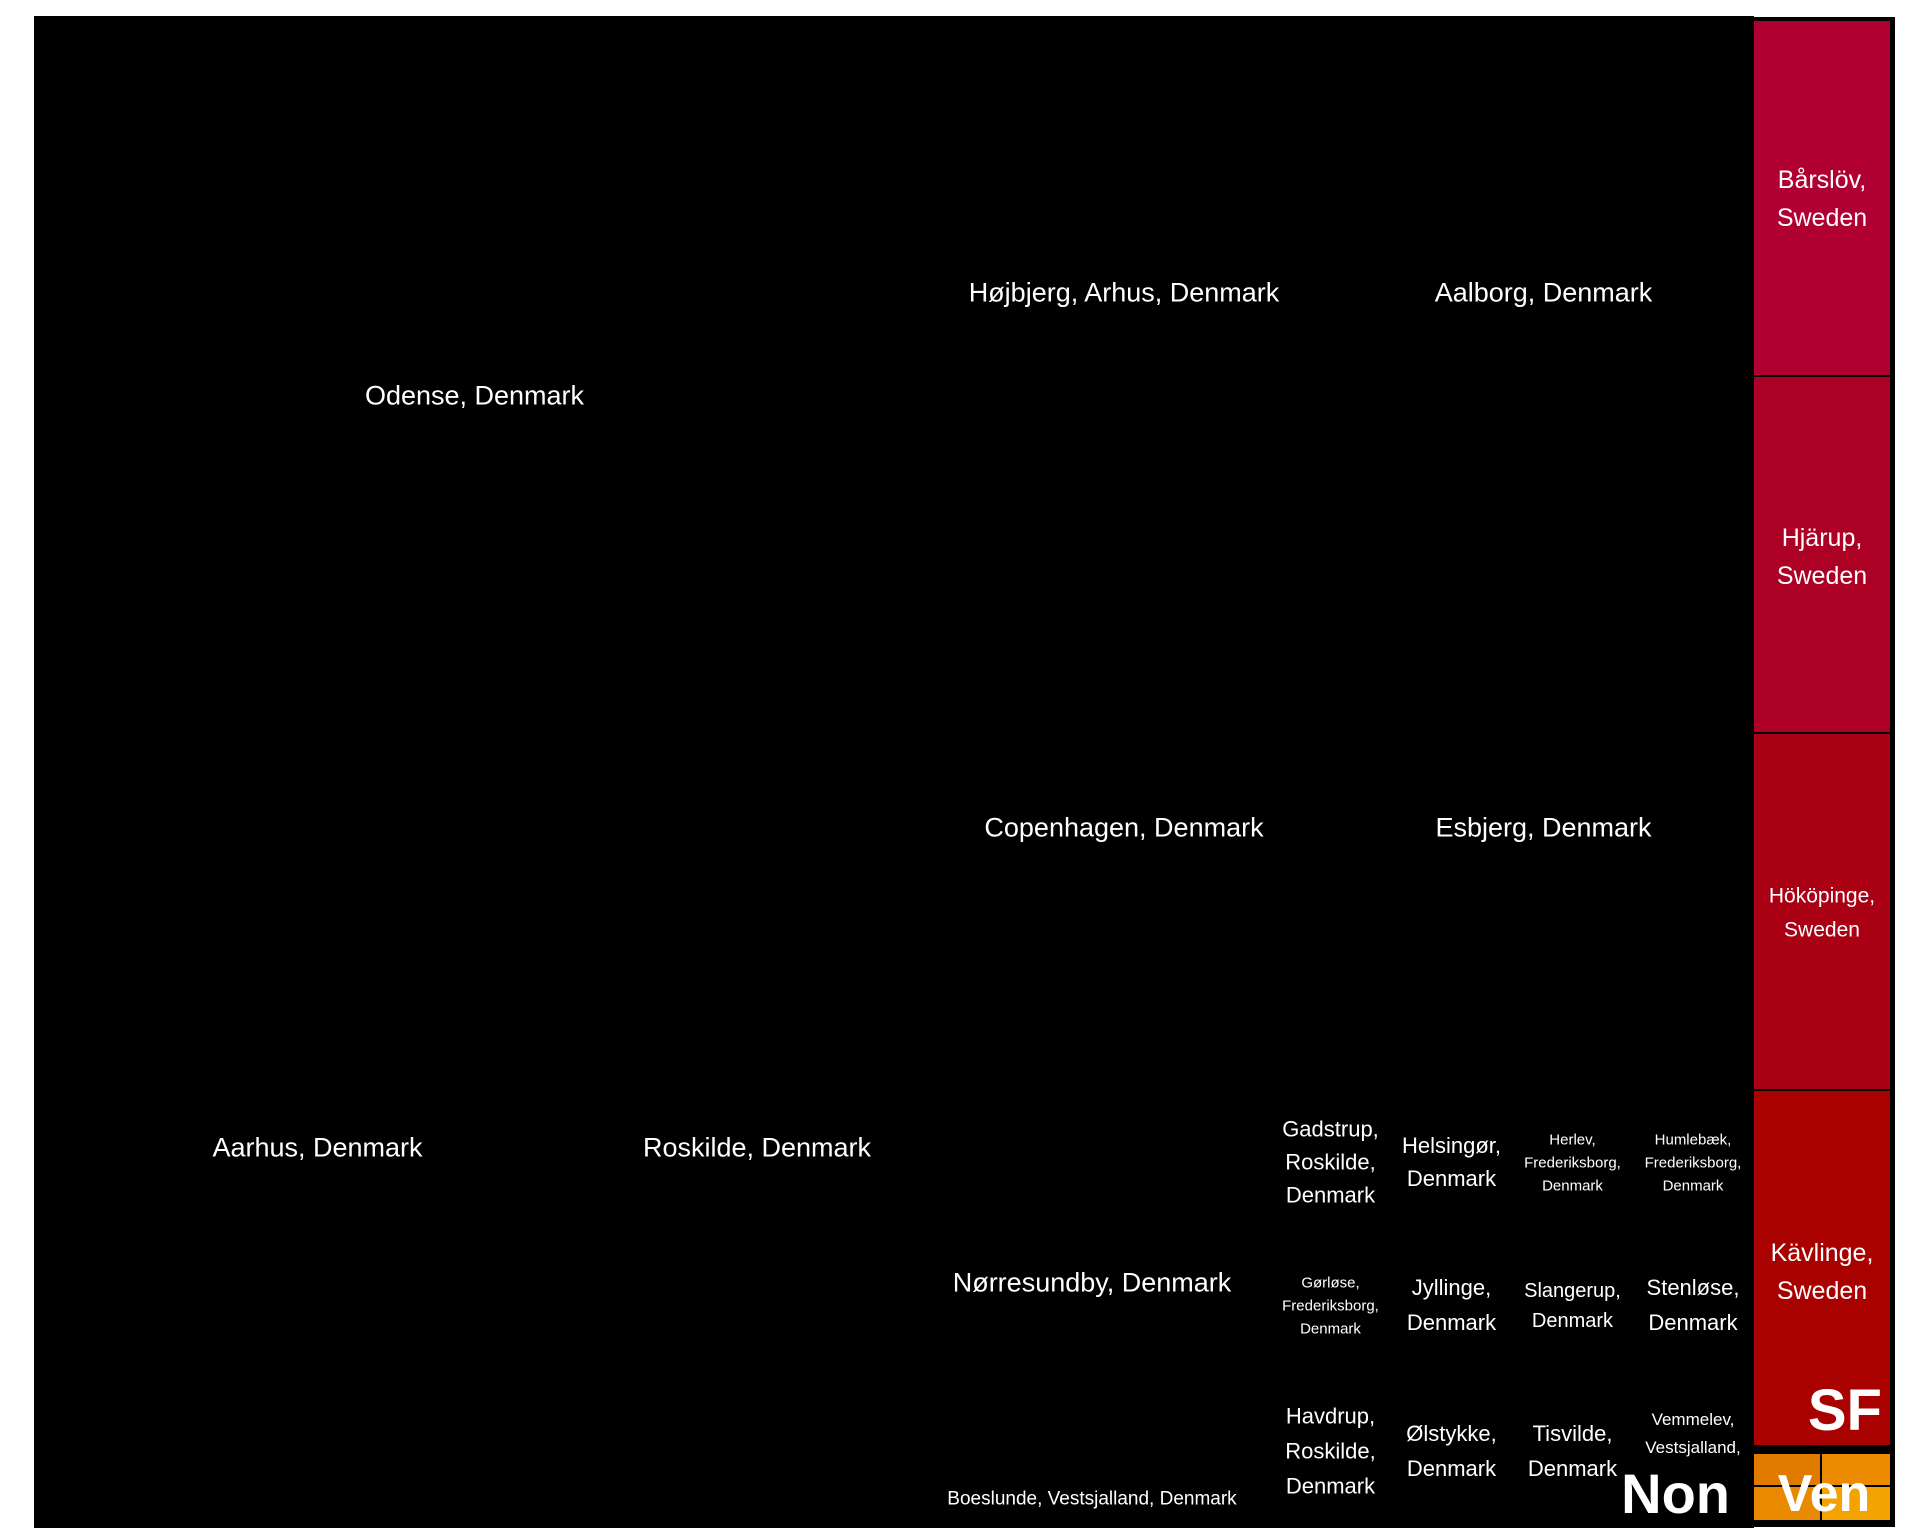 Image resolution: width=1920 pixels, height=1536 pixels. I want to click on treemap-label-g-rl-se-frederiksborg-denmark: Gørløse, Frederiksborg, Denmark, so click(1330, 1305).